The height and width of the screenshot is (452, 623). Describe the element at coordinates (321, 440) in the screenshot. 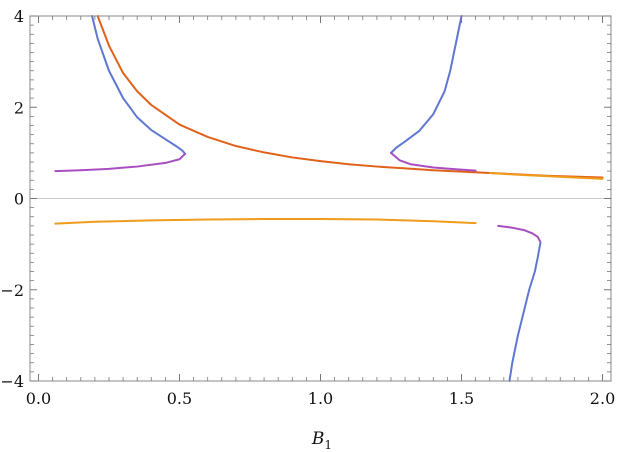

I see `x-axis-title: B1` at that location.